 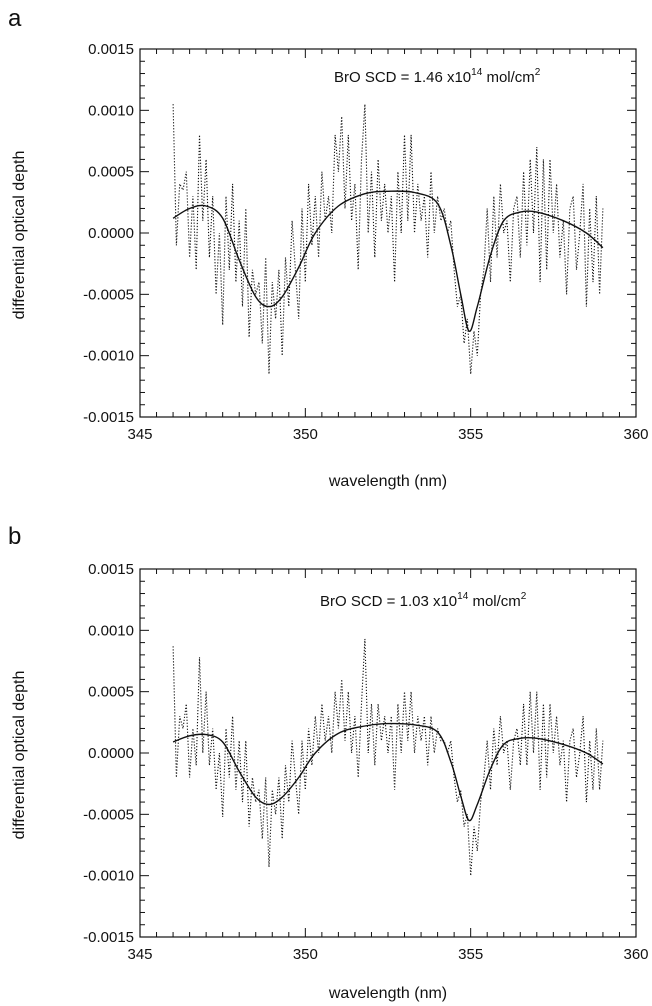 What do you see at coordinates (111, 753) in the screenshot?
I see `panel-b-y-tick-label: 0.0000` at bounding box center [111, 753].